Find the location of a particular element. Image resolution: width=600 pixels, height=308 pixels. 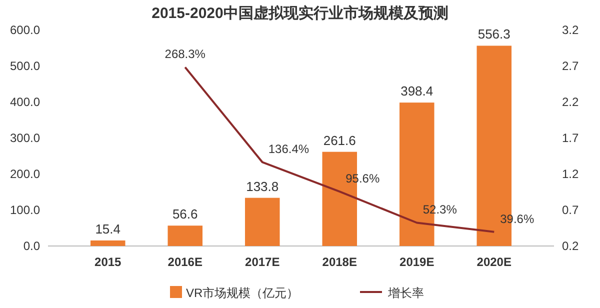

x-tick-label: 2017E is located at coordinates (262, 262).